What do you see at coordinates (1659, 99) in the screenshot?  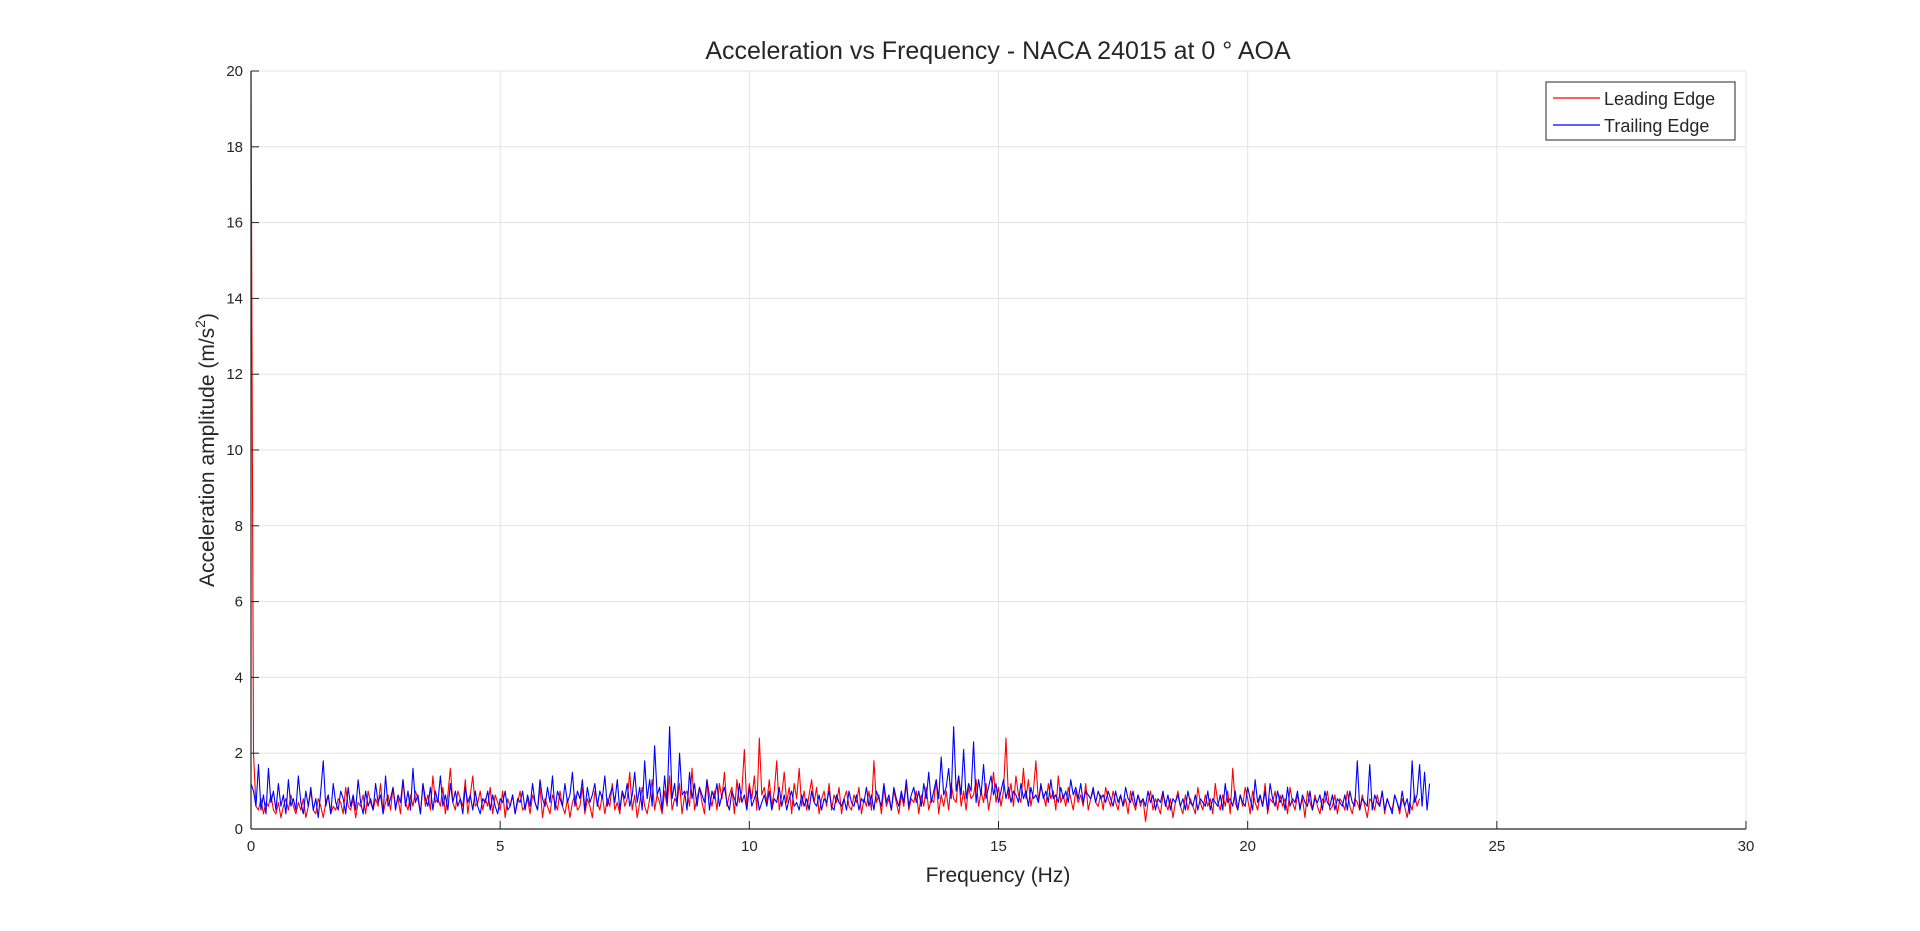 I see `legend-label-leading-edge: Leading Edge` at bounding box center [1659, 99].